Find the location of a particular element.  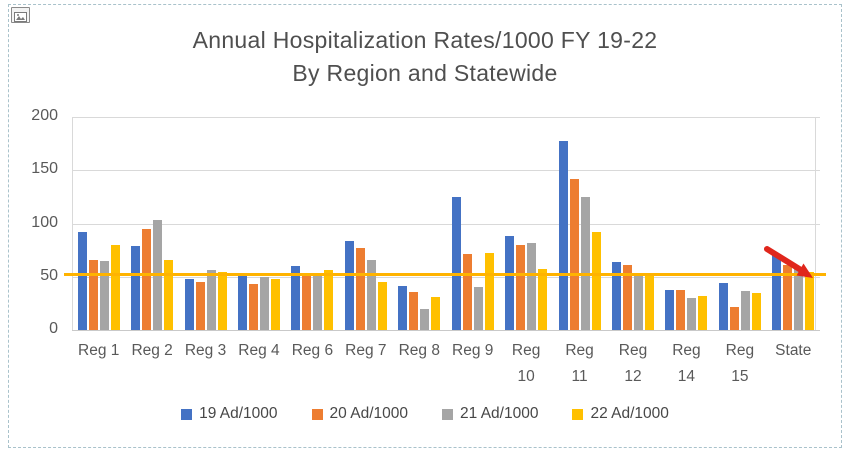

x-category-label: State is located at coordinates (793, 350).